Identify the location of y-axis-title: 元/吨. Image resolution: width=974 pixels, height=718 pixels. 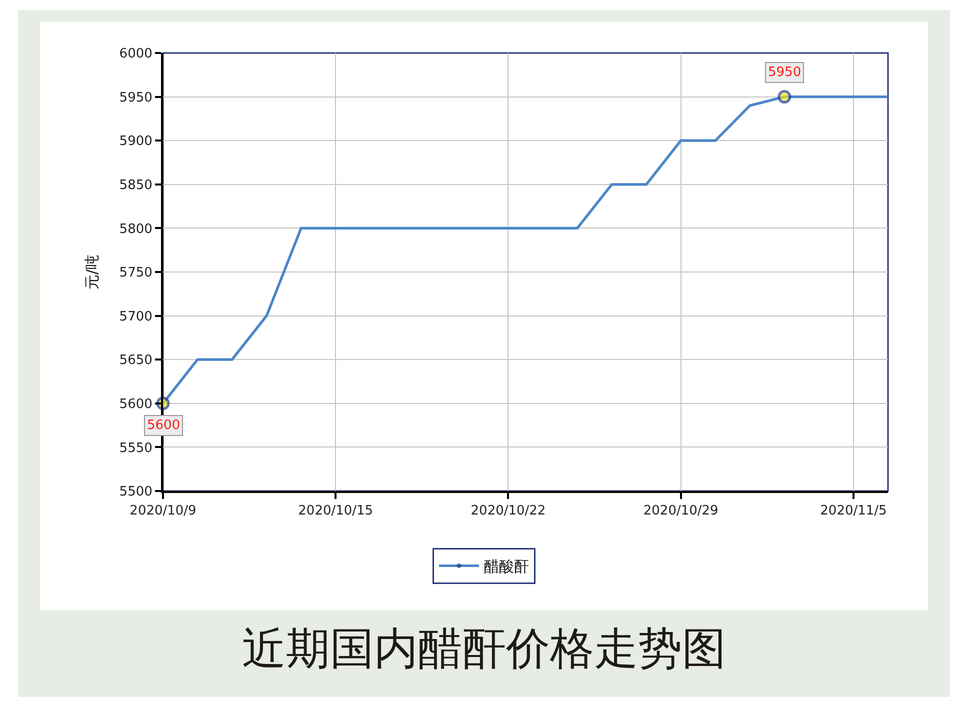
(92, 272).